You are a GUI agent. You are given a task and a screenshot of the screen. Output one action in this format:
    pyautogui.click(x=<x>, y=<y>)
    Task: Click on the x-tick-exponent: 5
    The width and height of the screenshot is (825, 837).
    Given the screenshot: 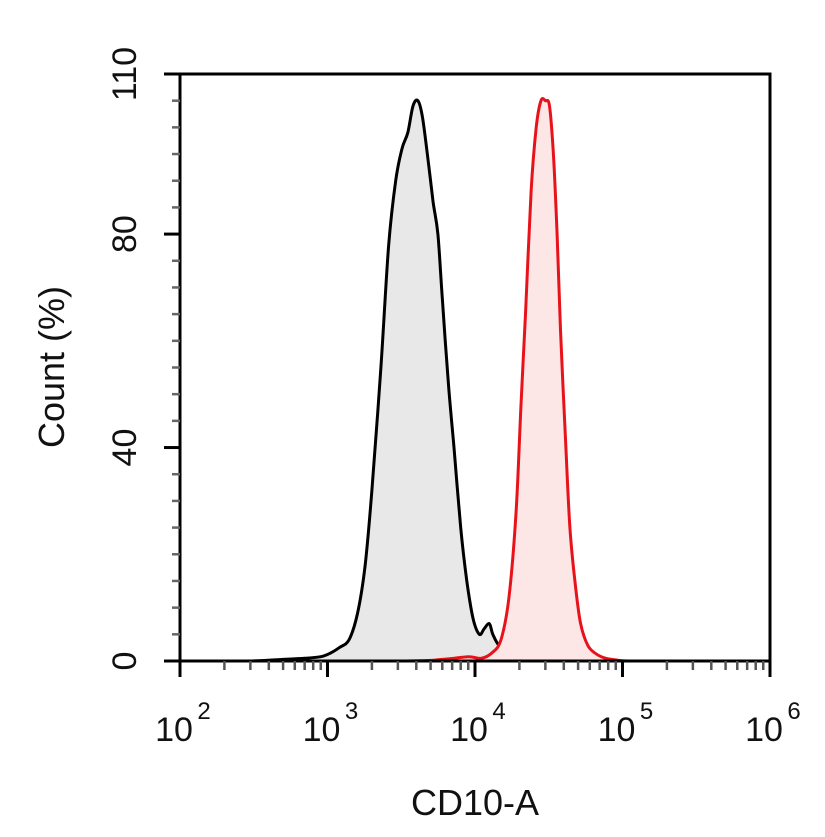 What is the action you would take?
    pyautogui.click(x=646, y=711)
    